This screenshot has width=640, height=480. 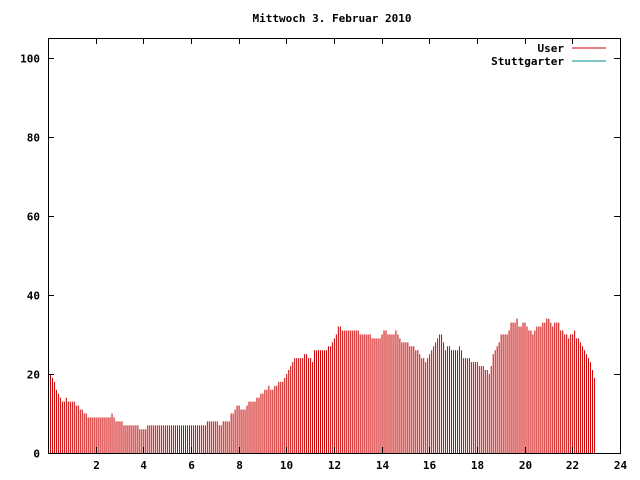 What do you see at coordinates (36, 454) in the screenshot?
I see `y-tick-label: 0` at bounding box center [36, 454].